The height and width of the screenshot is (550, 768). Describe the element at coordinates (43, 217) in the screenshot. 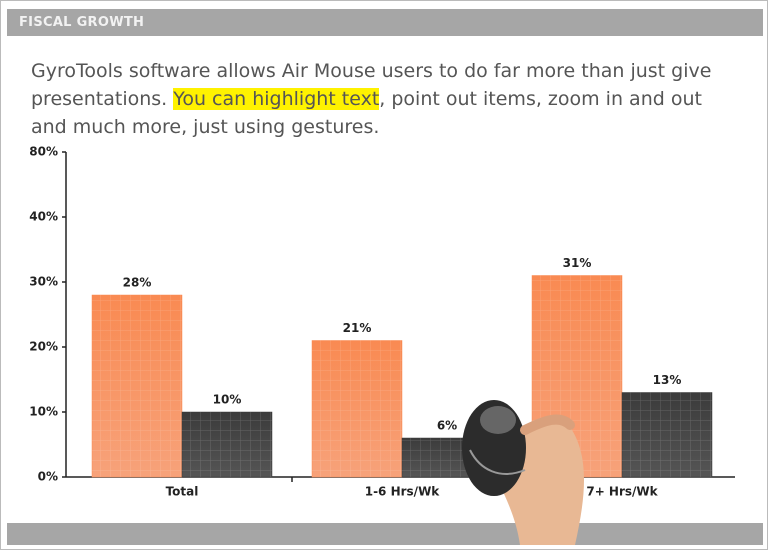

I see `y-tick-label: 40%` at that location.